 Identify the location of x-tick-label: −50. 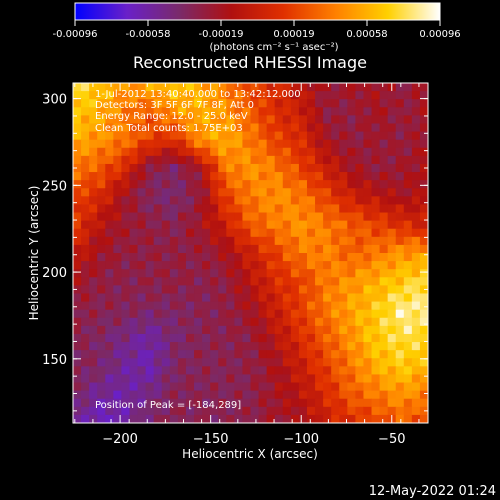
(391, 439).